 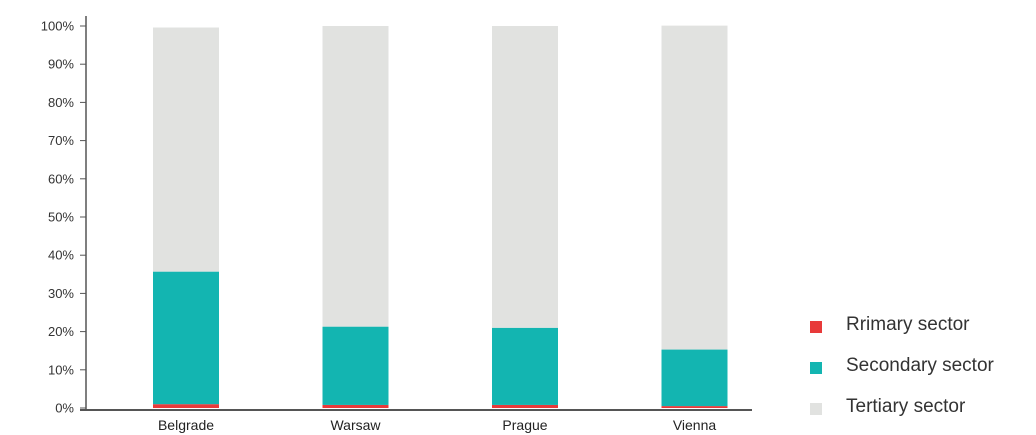 What do you see at coordinates (920, 365) in the screenshot?
I see `legend-label-secondary: Secondary sector` at bounding box center [920, 365].